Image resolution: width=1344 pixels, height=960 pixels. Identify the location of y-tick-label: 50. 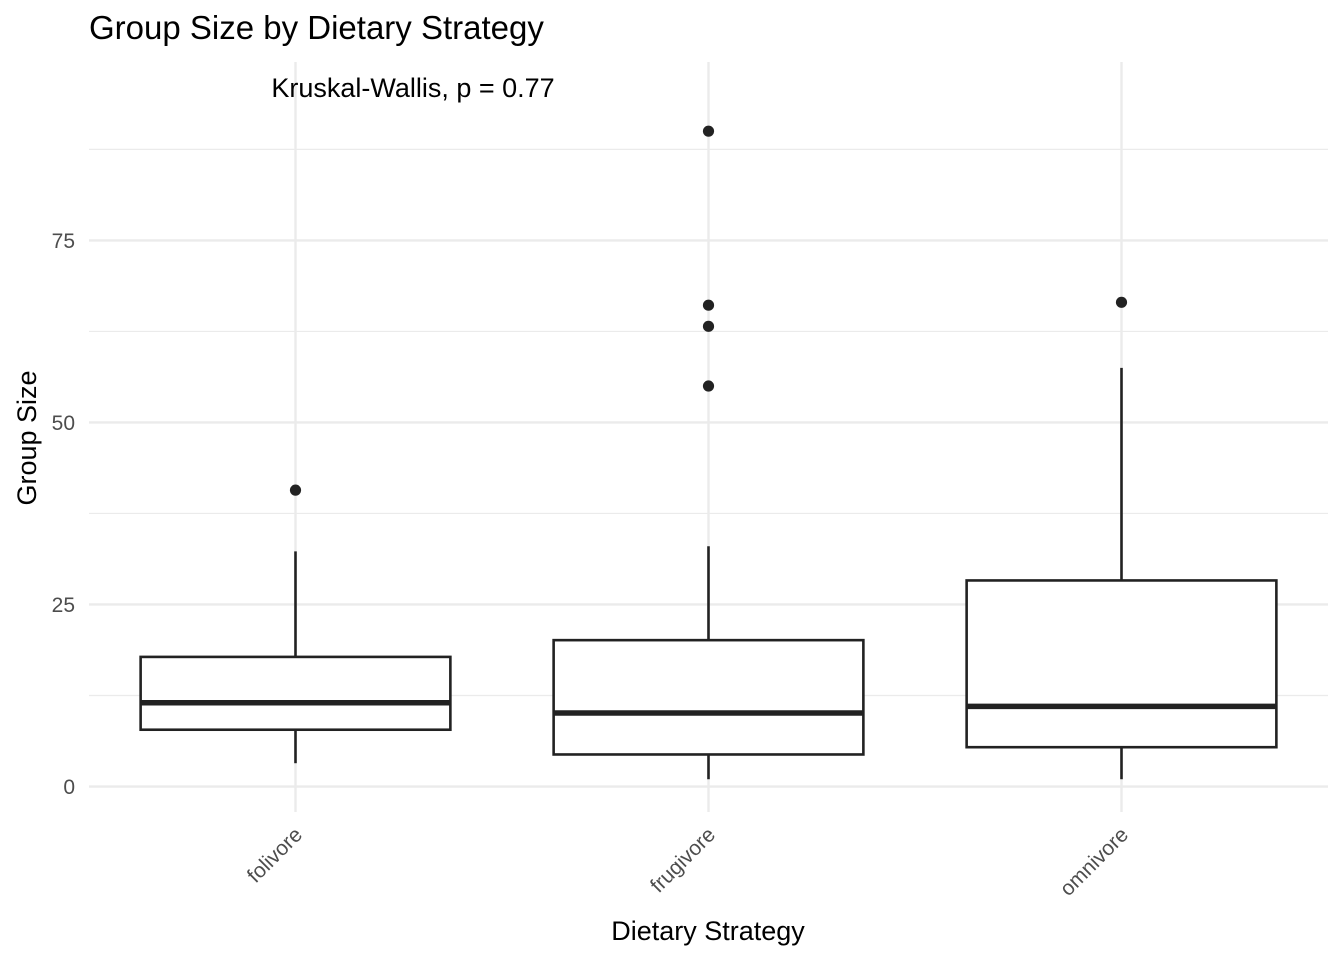
(63, 423).